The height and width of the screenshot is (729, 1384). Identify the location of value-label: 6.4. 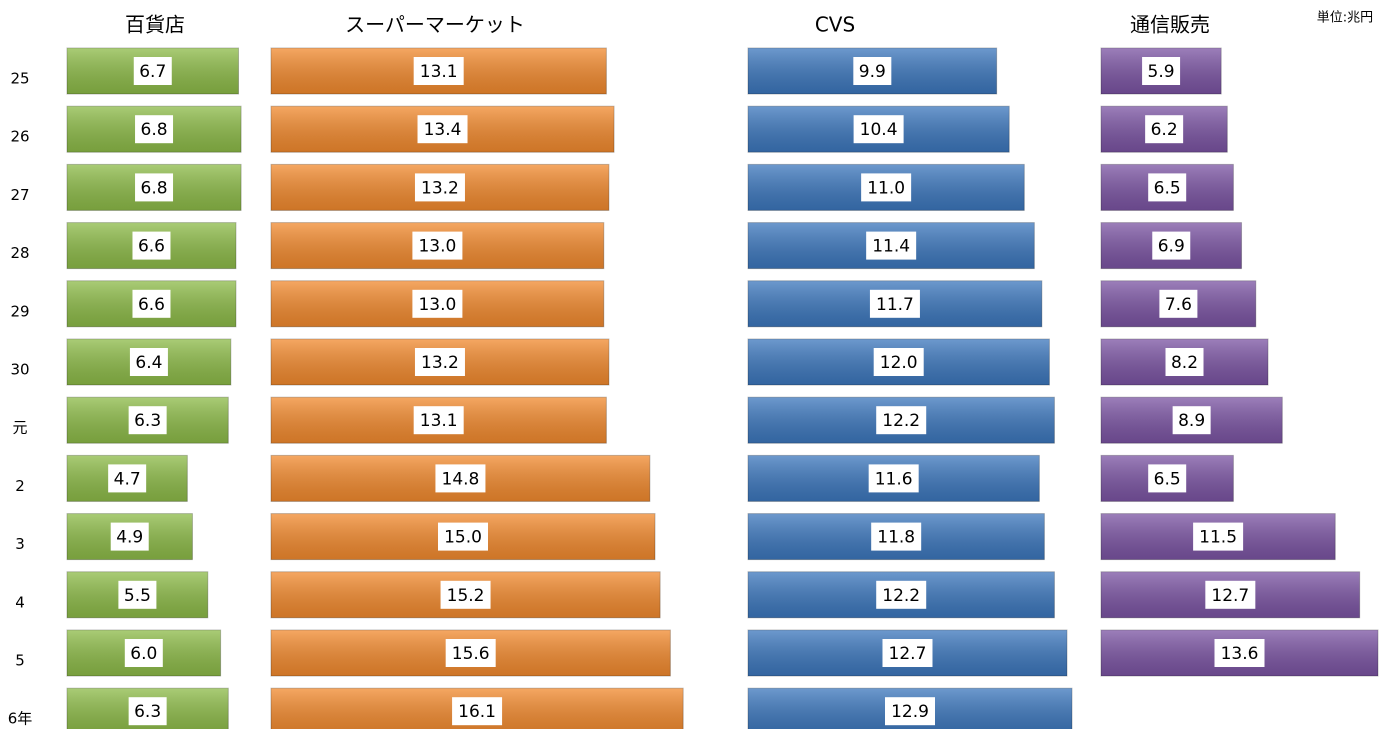
(148, 363).